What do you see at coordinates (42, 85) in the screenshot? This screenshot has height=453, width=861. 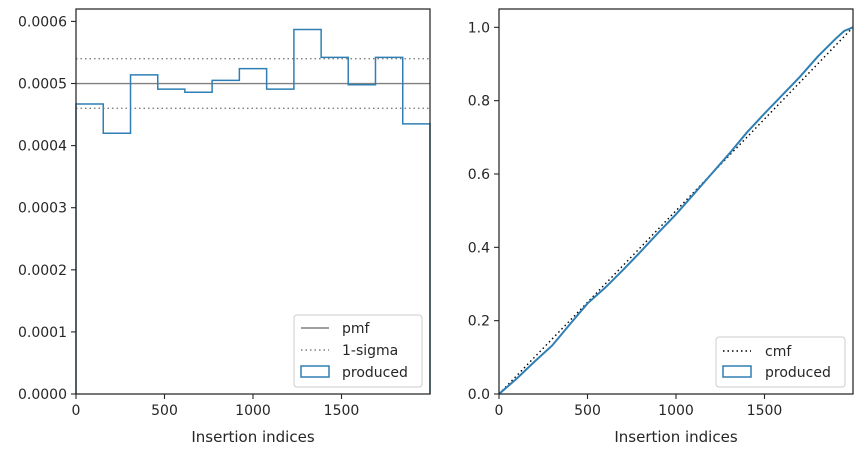 I see `pmf-y-tick-label: 0.0005` at bounding box center [42, 85].